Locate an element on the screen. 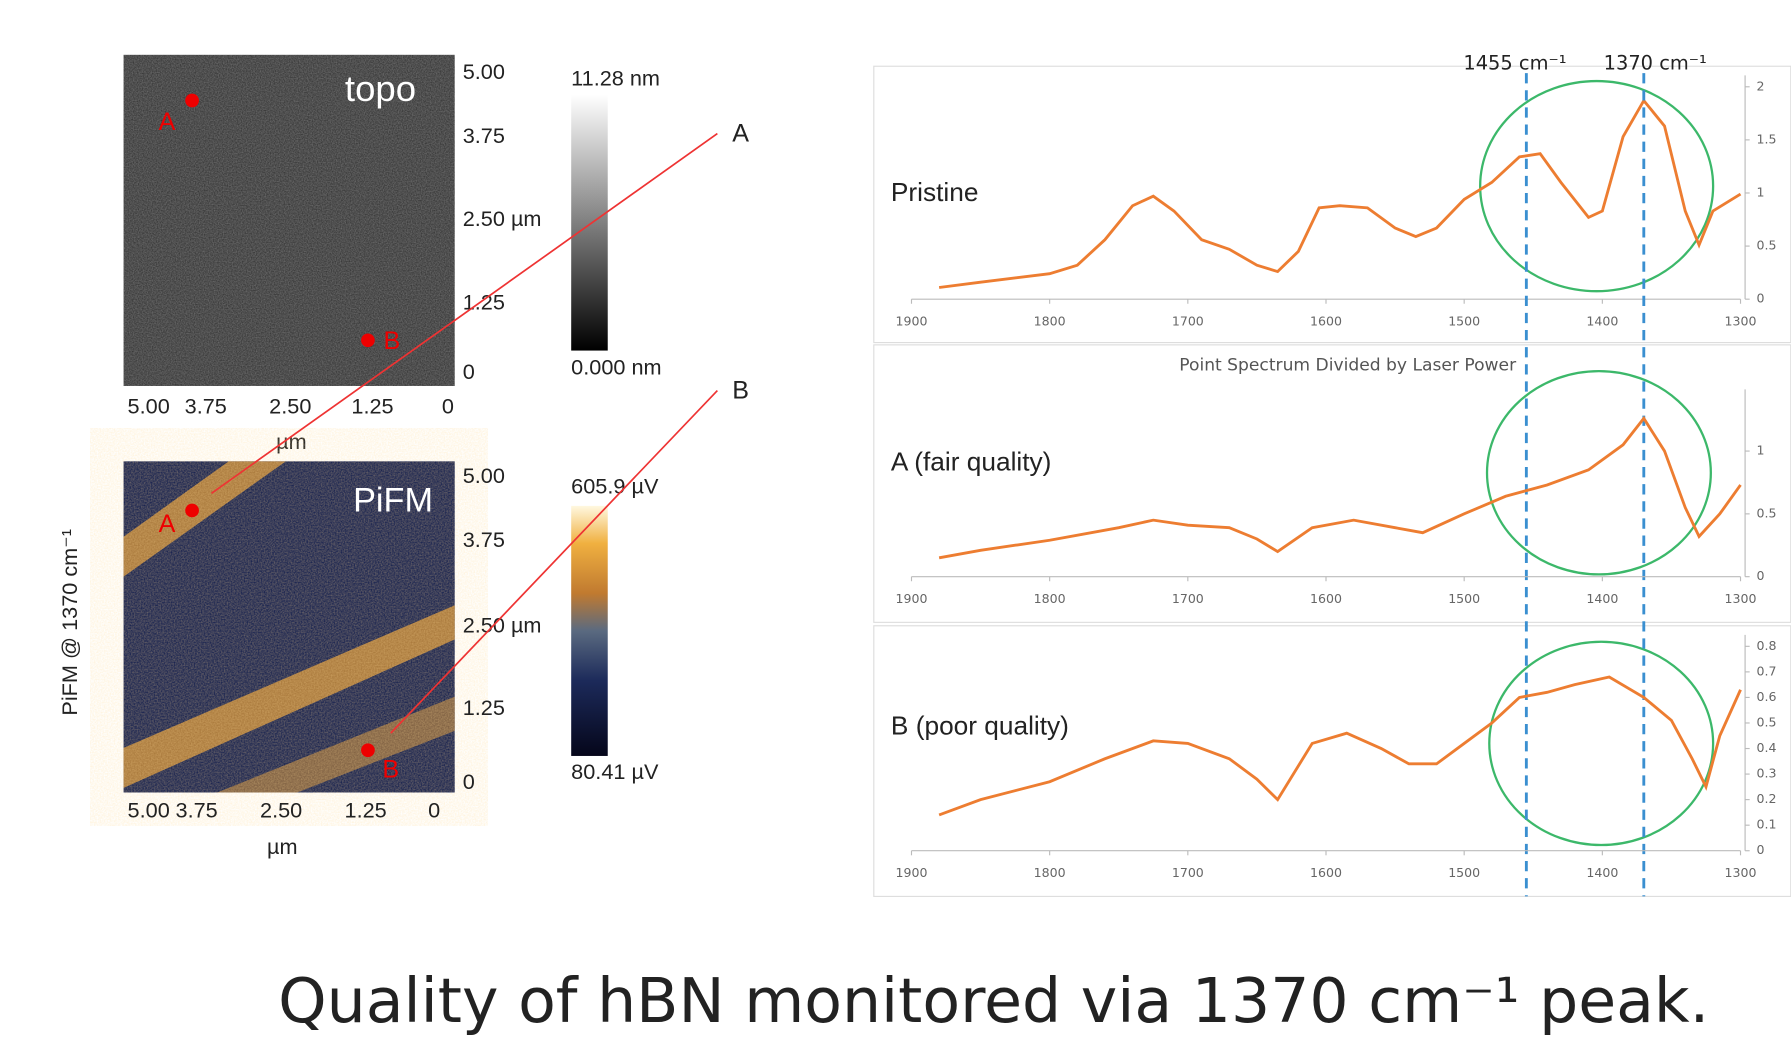 The height and width of the screenshot is (1046, 1791). map-label: topo is located at coordinates (380, 88).